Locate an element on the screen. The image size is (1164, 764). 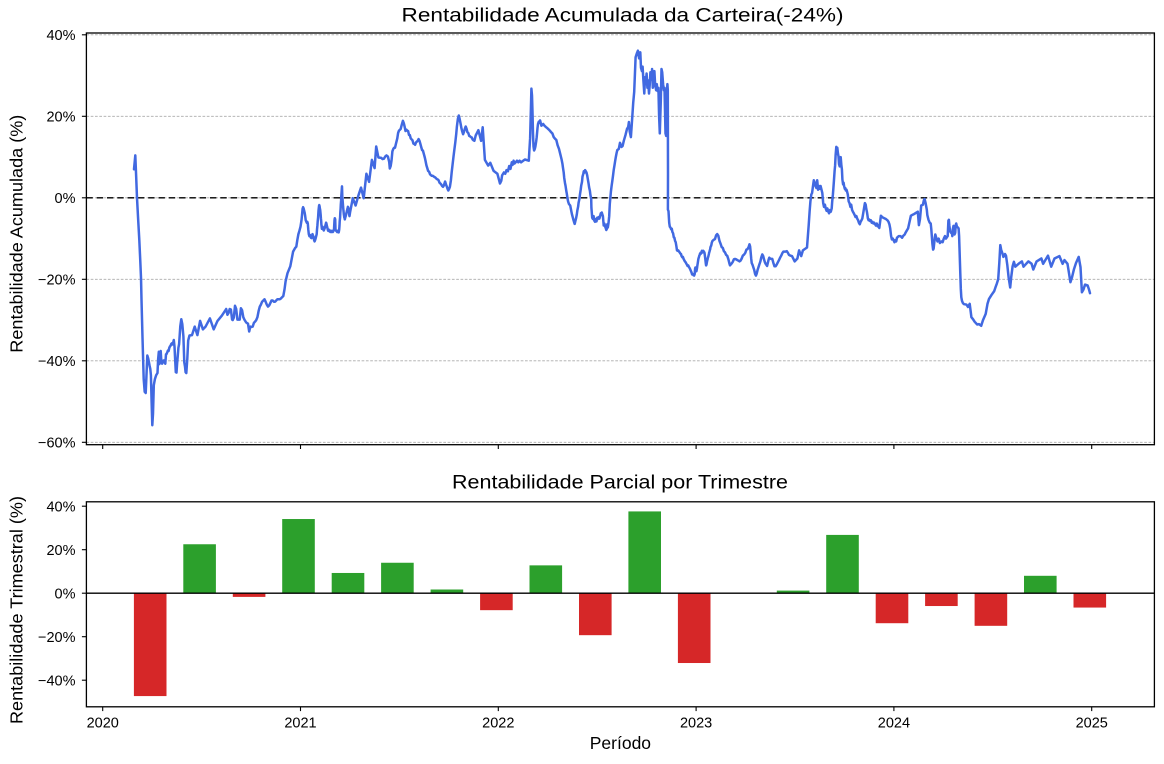
svg-text: Período is located at coordinates (620, 743).